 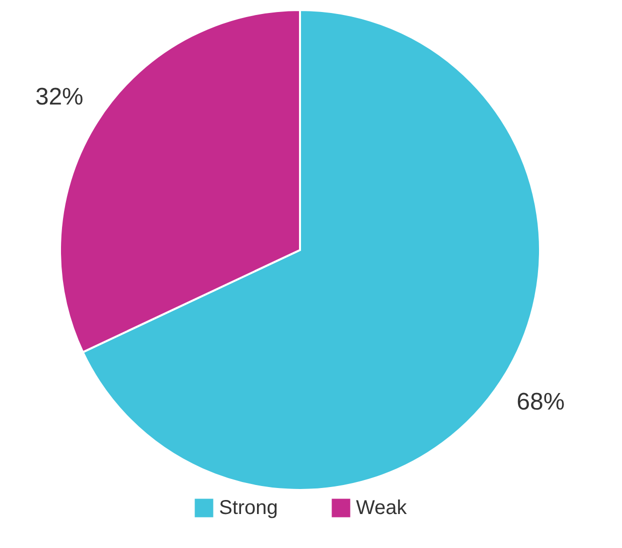 I want to click on legend-label: Weak, so click(x=382, y=508).